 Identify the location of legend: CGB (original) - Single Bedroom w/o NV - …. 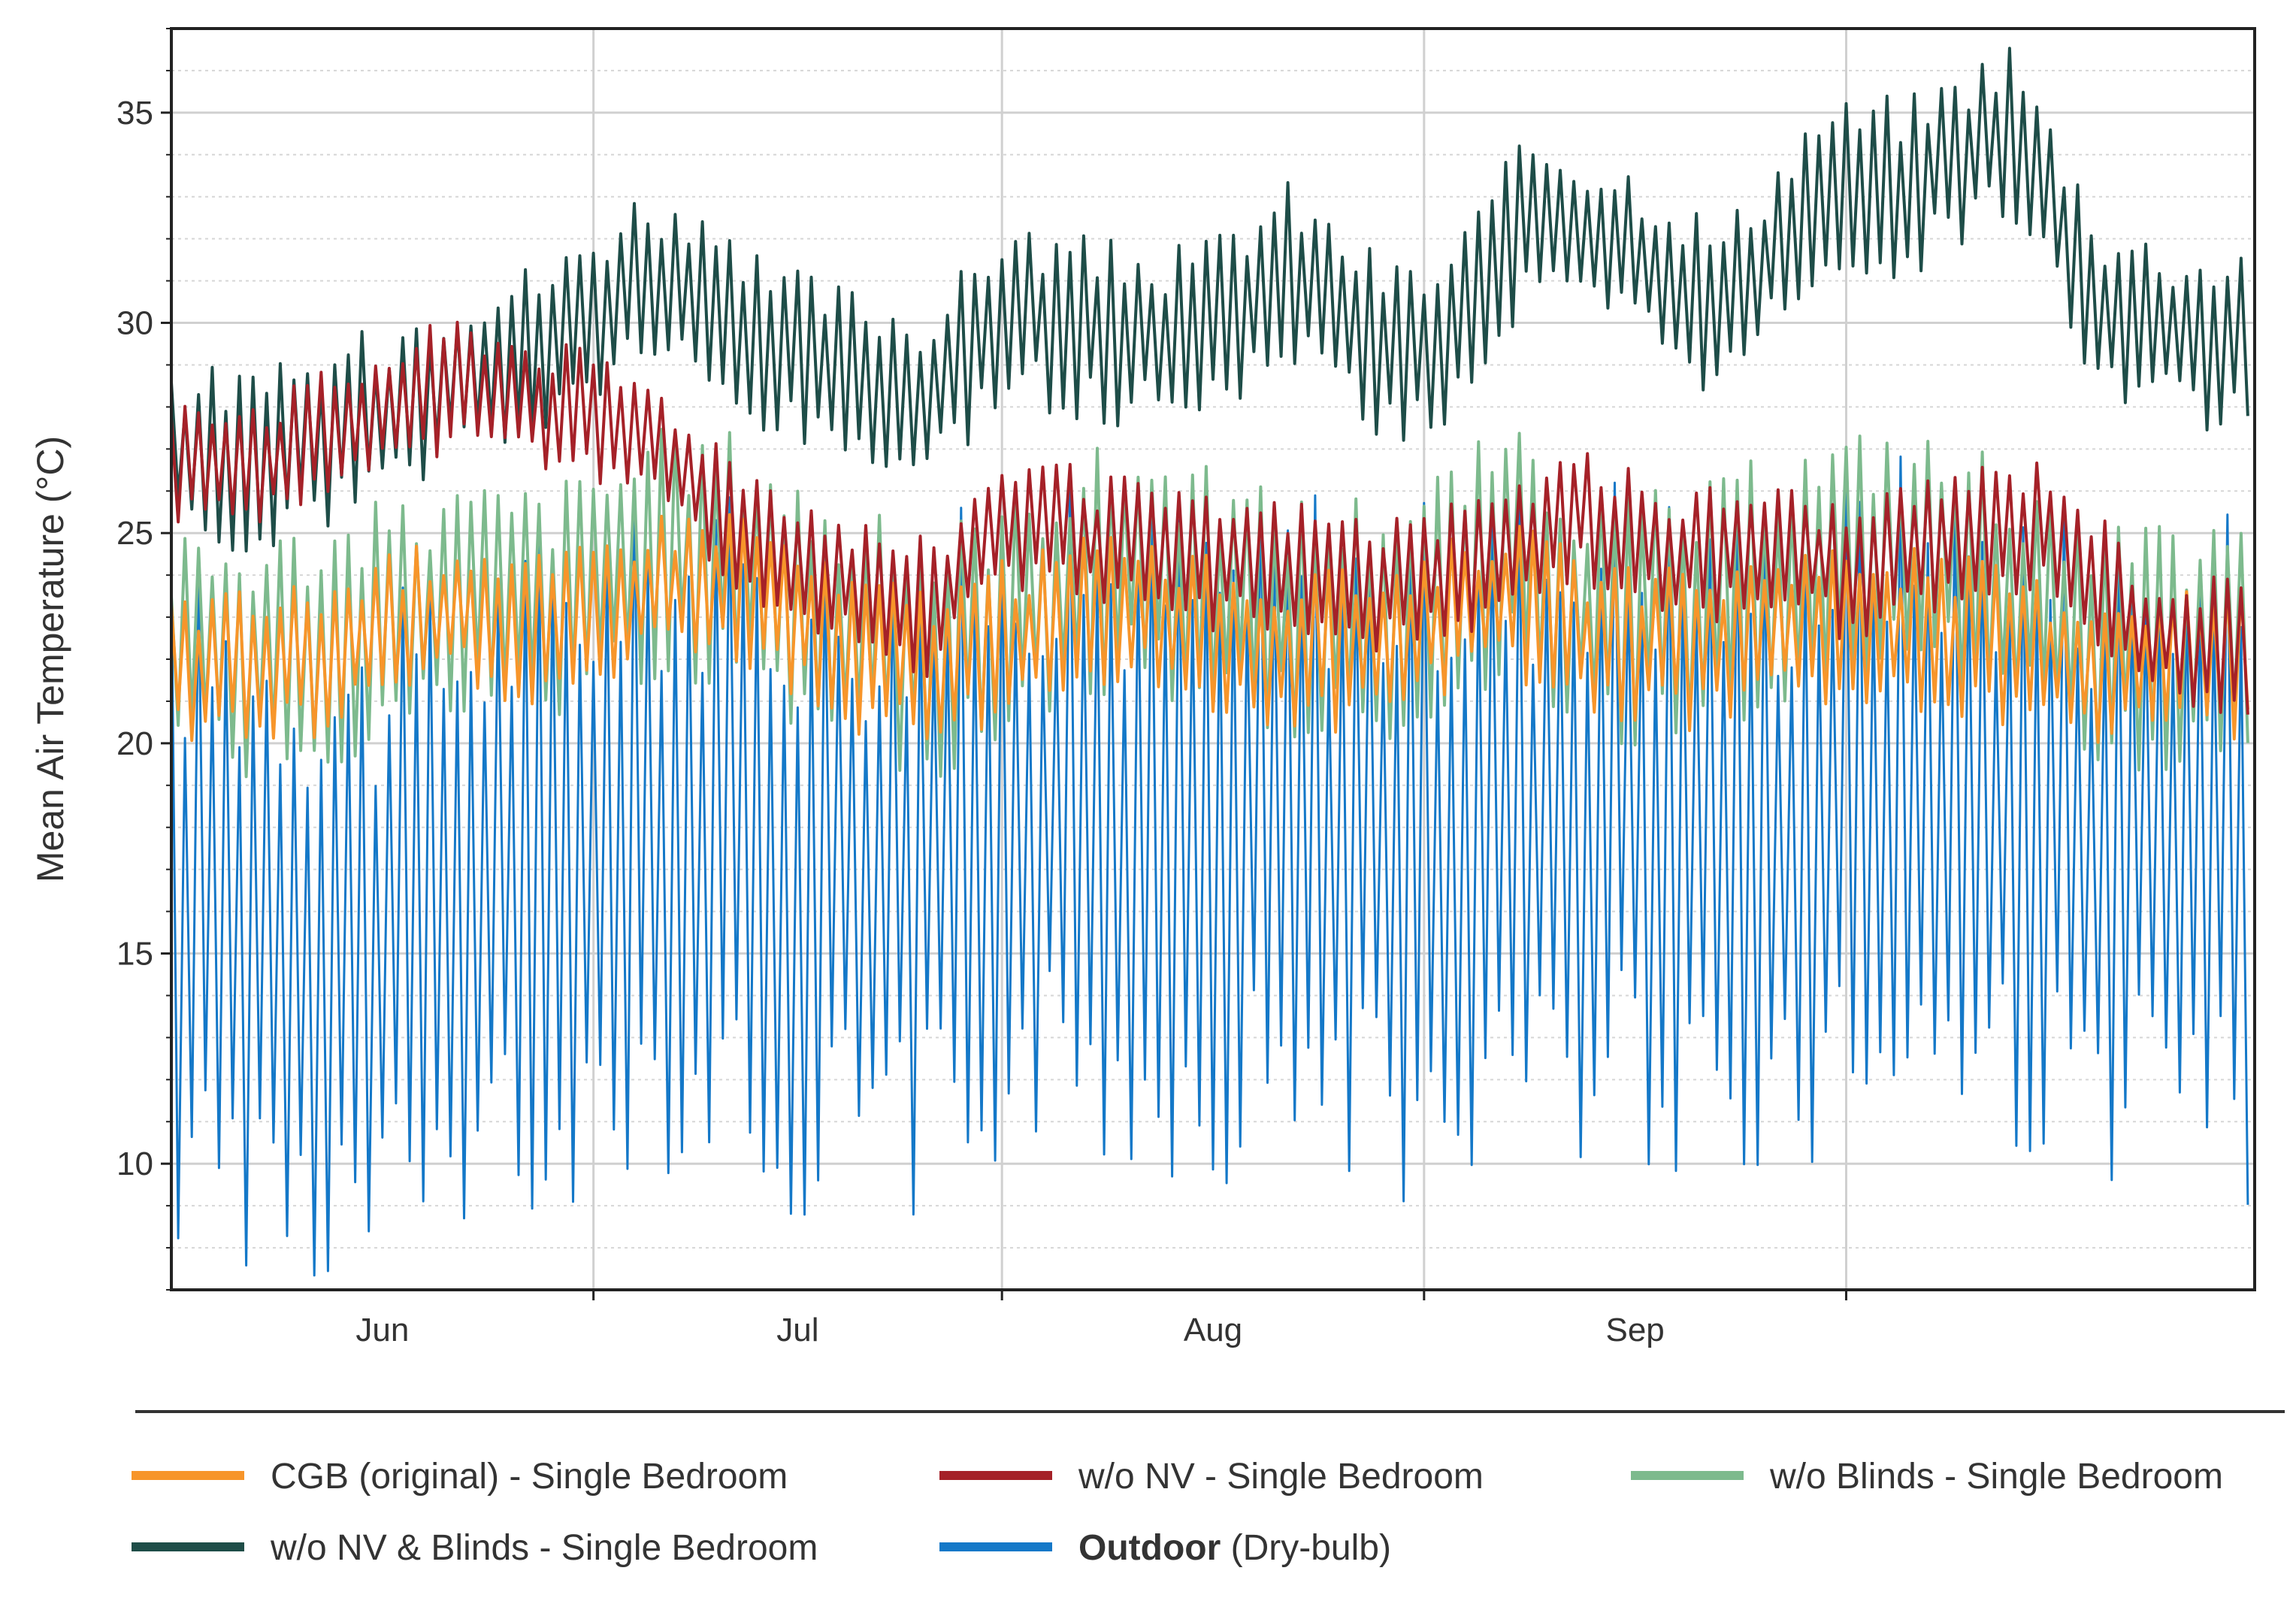
(1177, 1512).